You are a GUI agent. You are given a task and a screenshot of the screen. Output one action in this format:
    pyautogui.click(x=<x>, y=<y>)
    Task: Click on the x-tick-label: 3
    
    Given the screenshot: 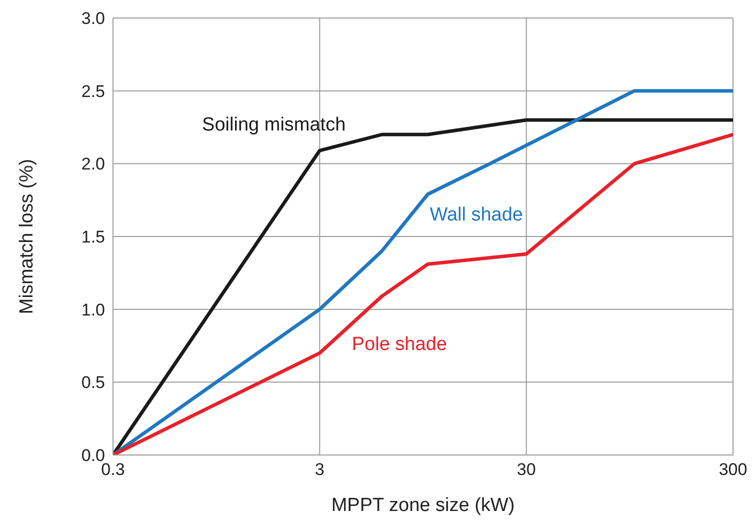 What is the action you would take?
    pyautogui.click(x=319, y=470)
    